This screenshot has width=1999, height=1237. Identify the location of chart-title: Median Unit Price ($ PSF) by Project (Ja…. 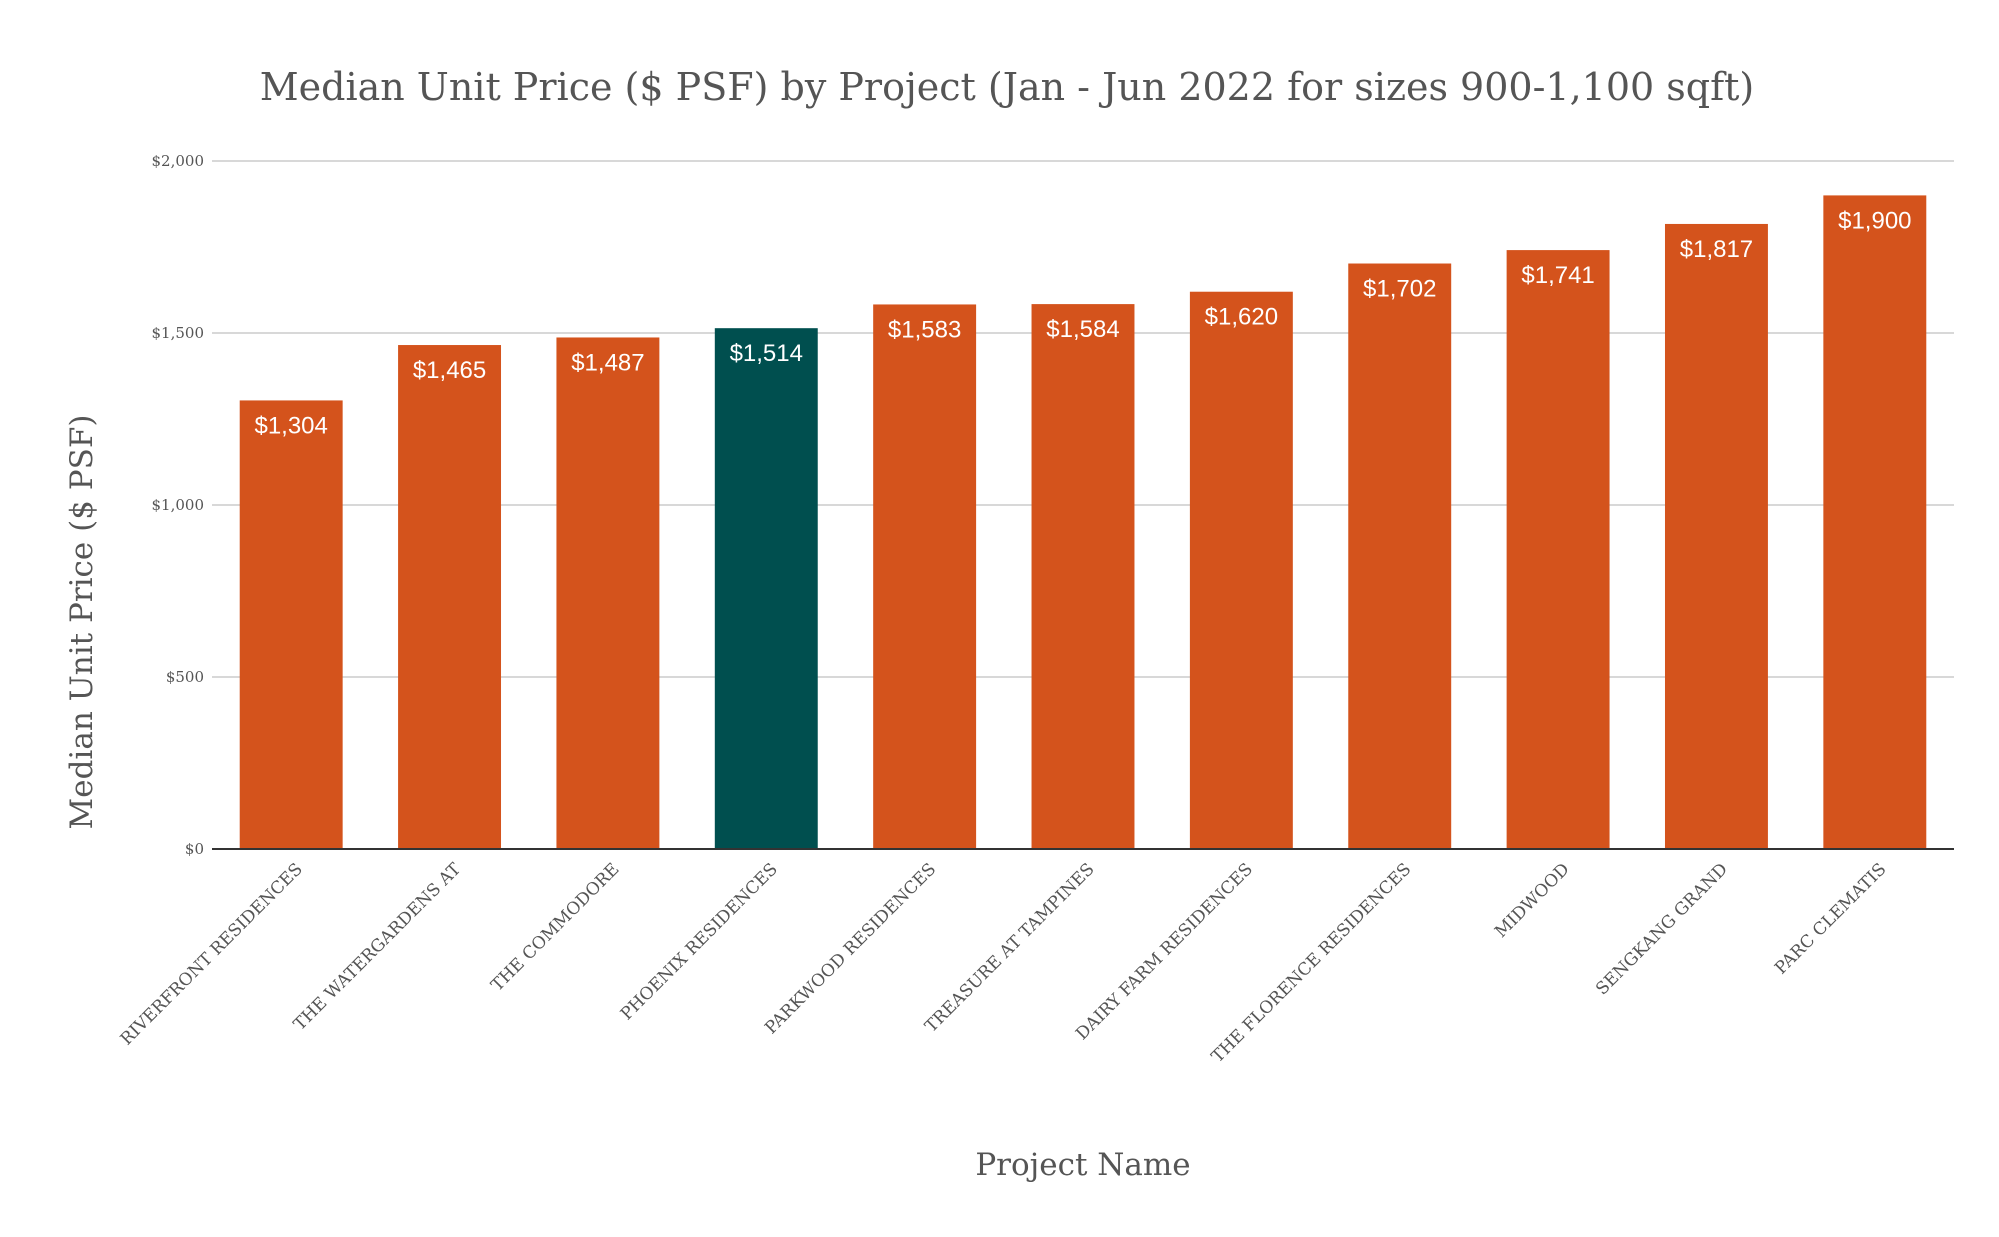
(1007, 87).